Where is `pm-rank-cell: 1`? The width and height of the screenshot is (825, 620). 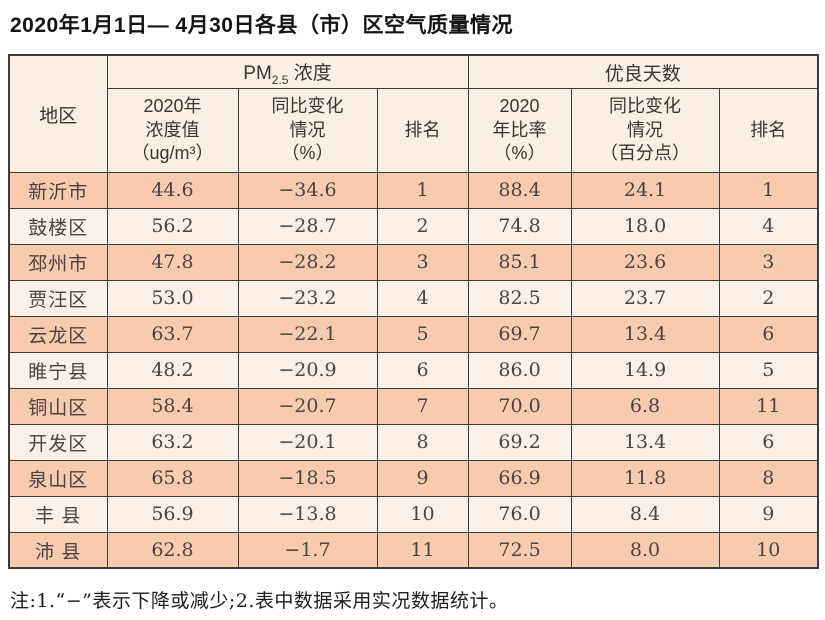
pm-rank-cell: 1 is located at coordinates (422, 190).